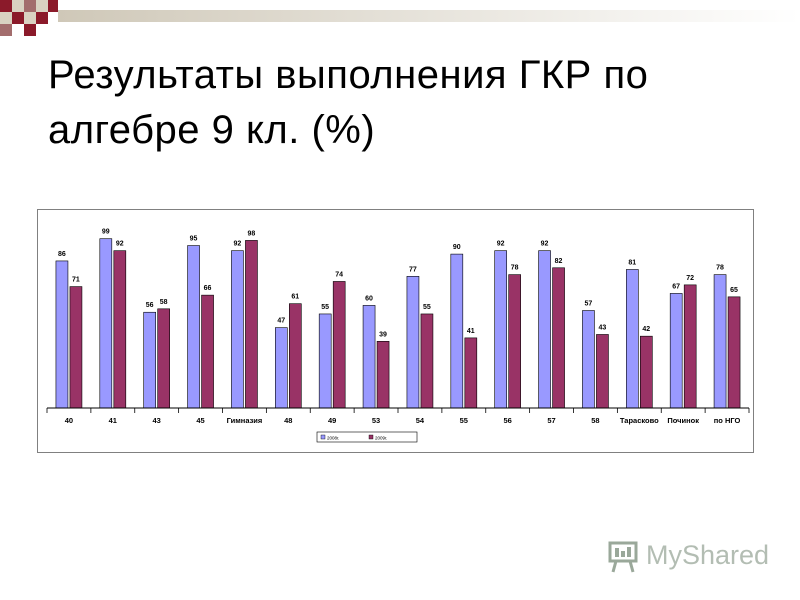 This screenshot has height=600, width=800. I want to click on legend-label: 2009г., so click(381, 438).